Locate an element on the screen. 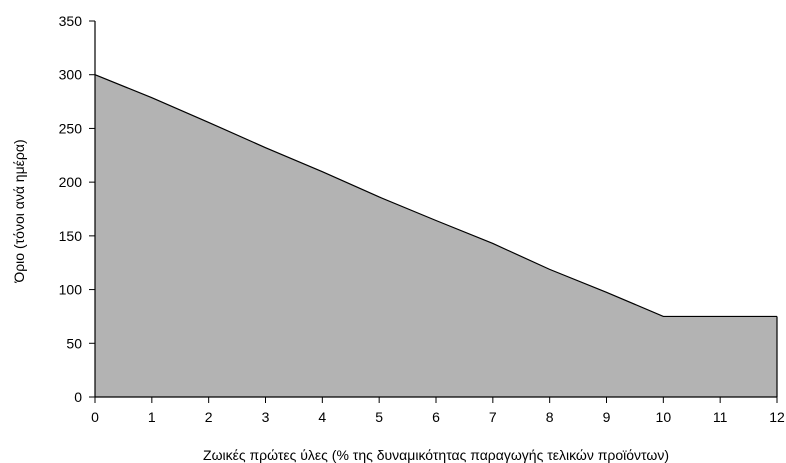 This screenshot has height=463, width=786. x-tick-label: 2 is located at coordinates (209, 417).